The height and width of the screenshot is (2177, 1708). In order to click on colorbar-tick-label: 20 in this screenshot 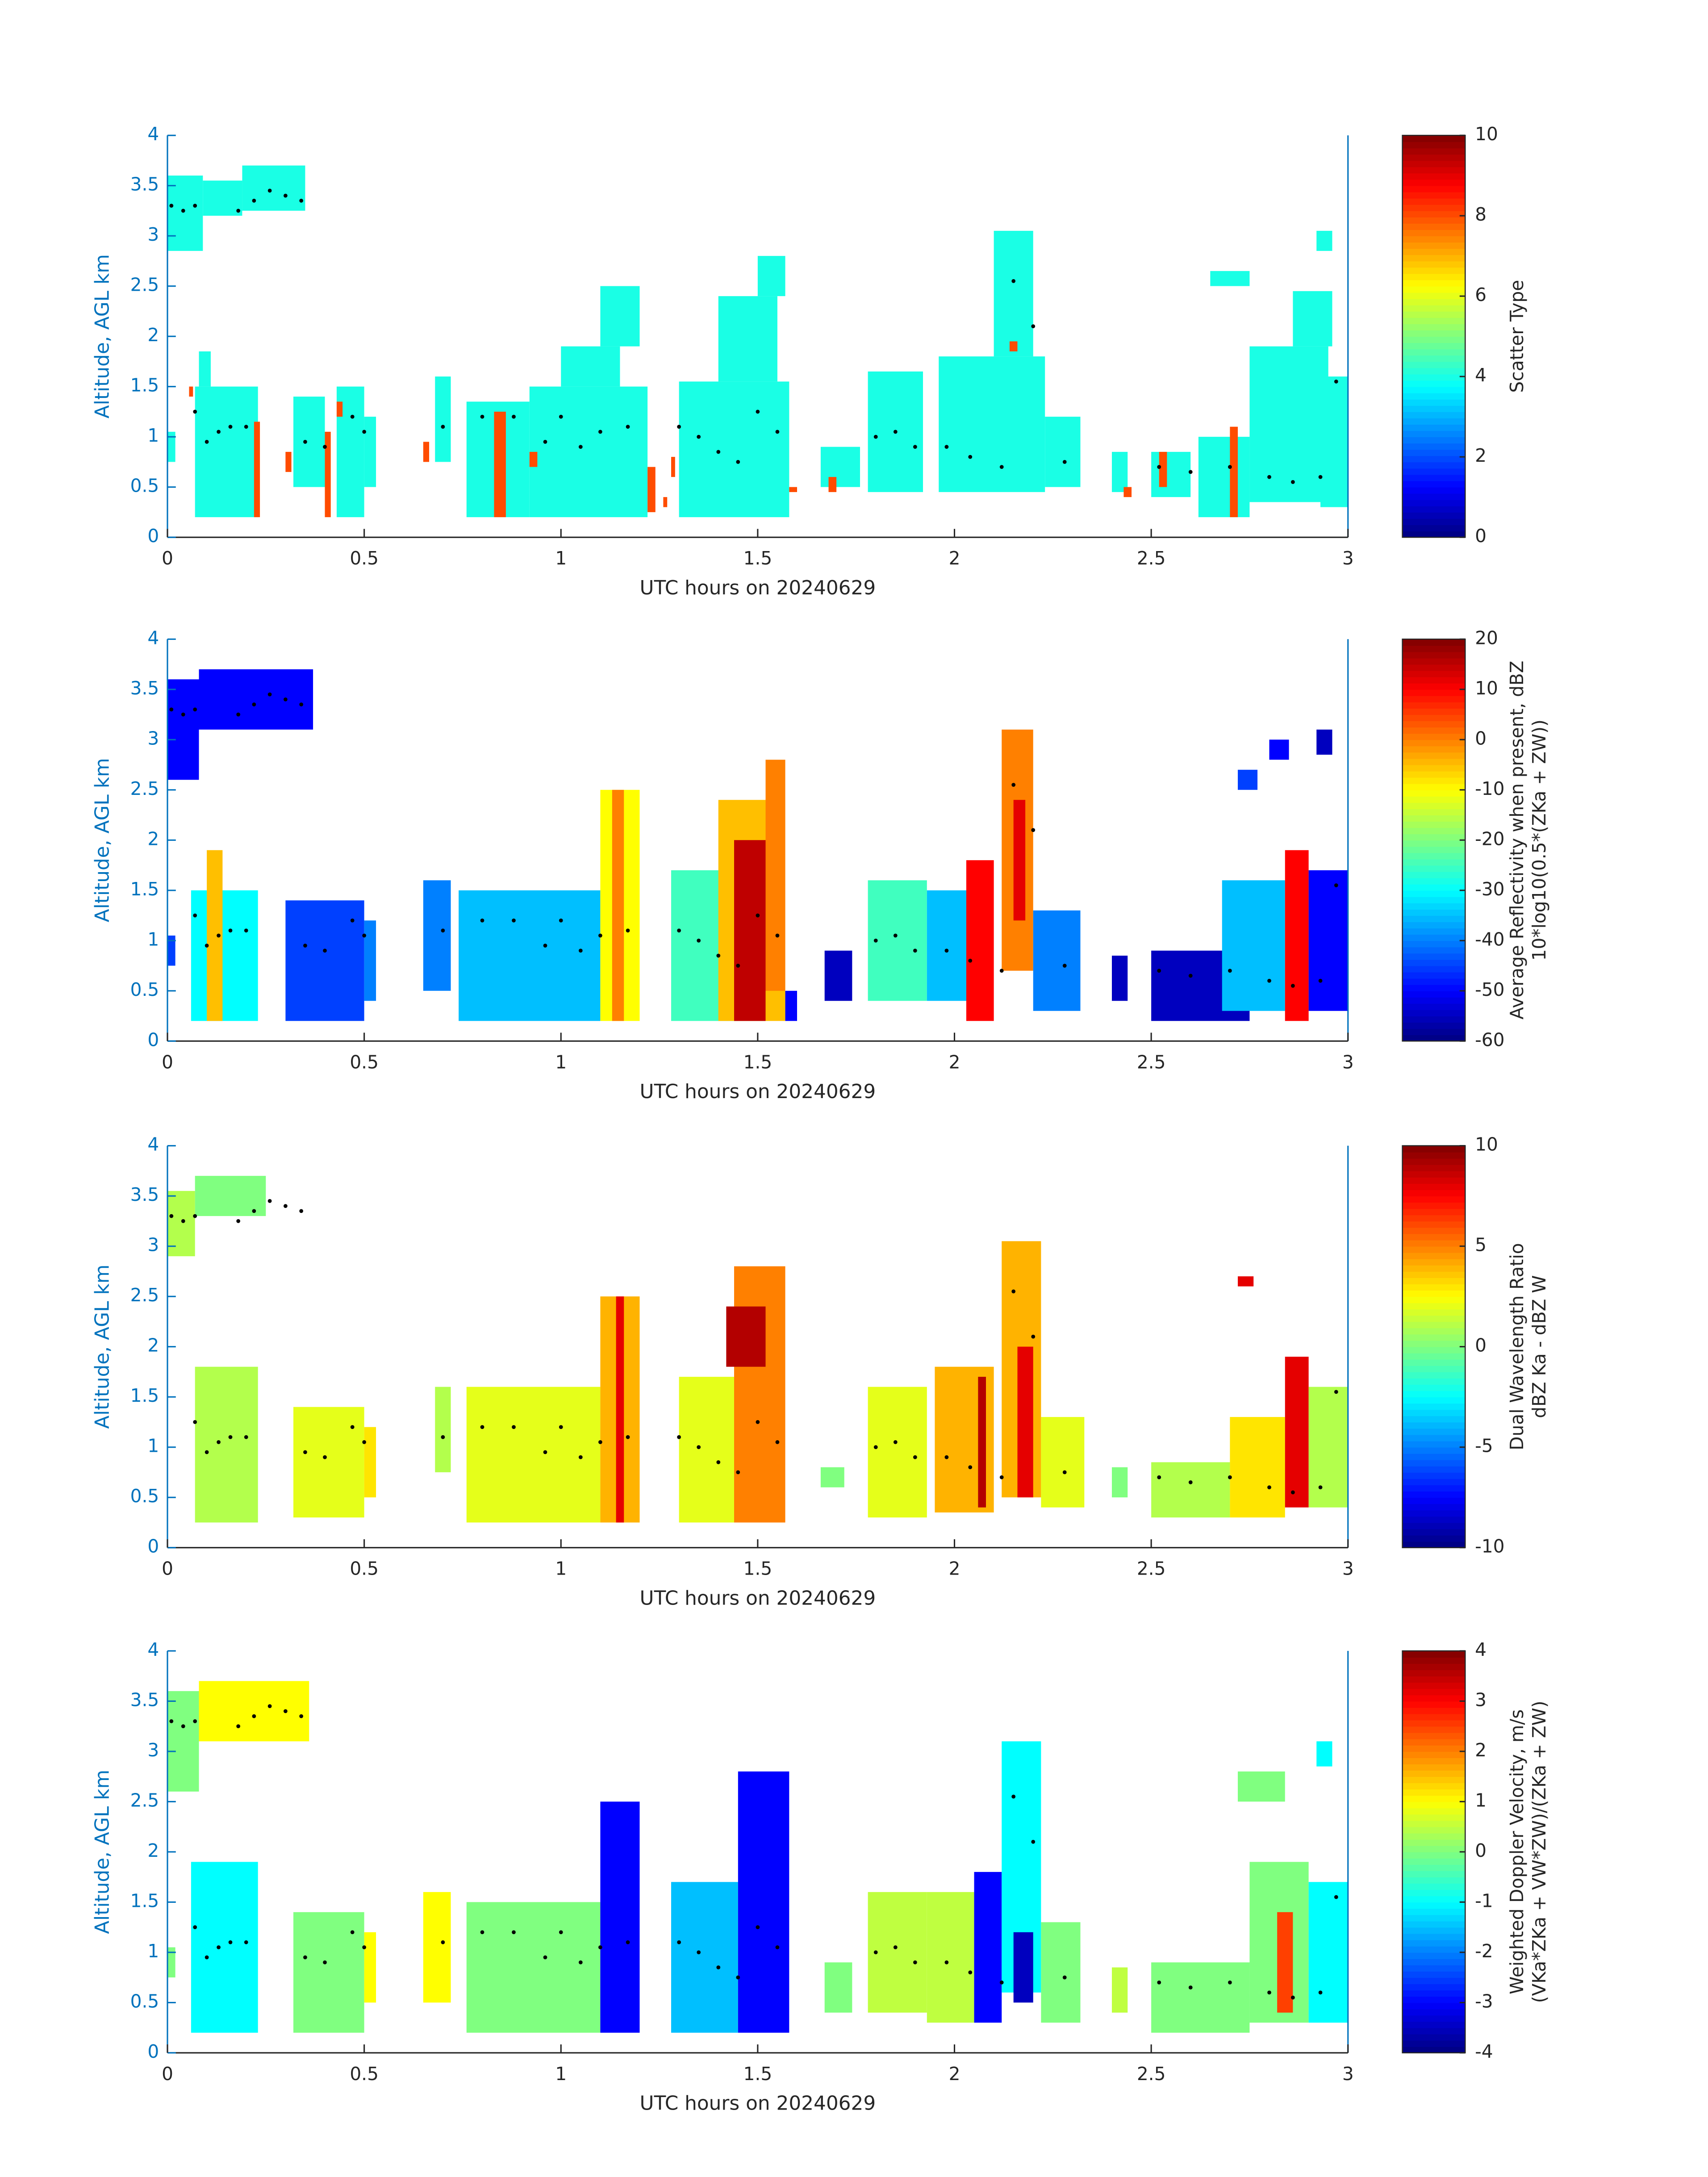, I will do `click(1486, 637)`.